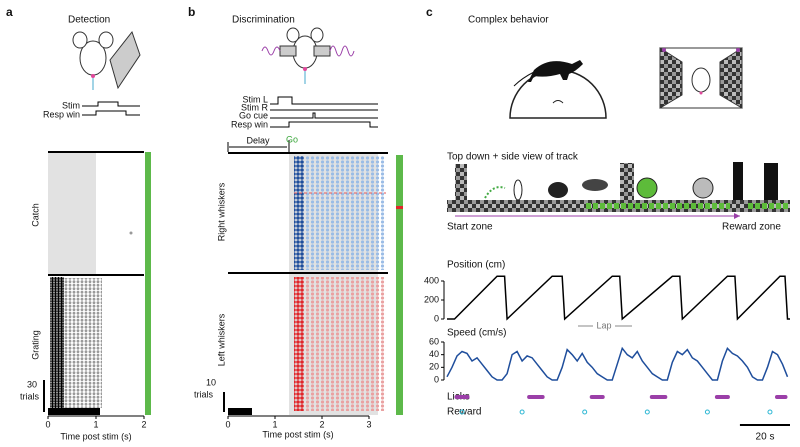 The width and height of the screenshot is (800, 447). Describe the element at coordinates (429, 12) in the screenshot. I see `panel-letter: c` at that location.